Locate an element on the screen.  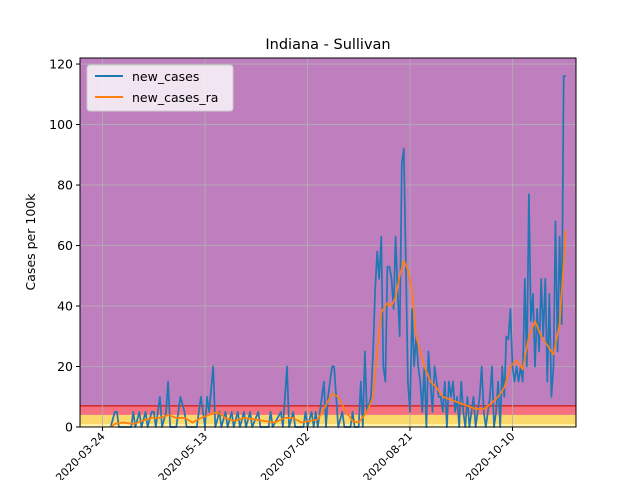
y-axis: 0 20 40 60 80 100 120 is located at coordinates (64, 246).